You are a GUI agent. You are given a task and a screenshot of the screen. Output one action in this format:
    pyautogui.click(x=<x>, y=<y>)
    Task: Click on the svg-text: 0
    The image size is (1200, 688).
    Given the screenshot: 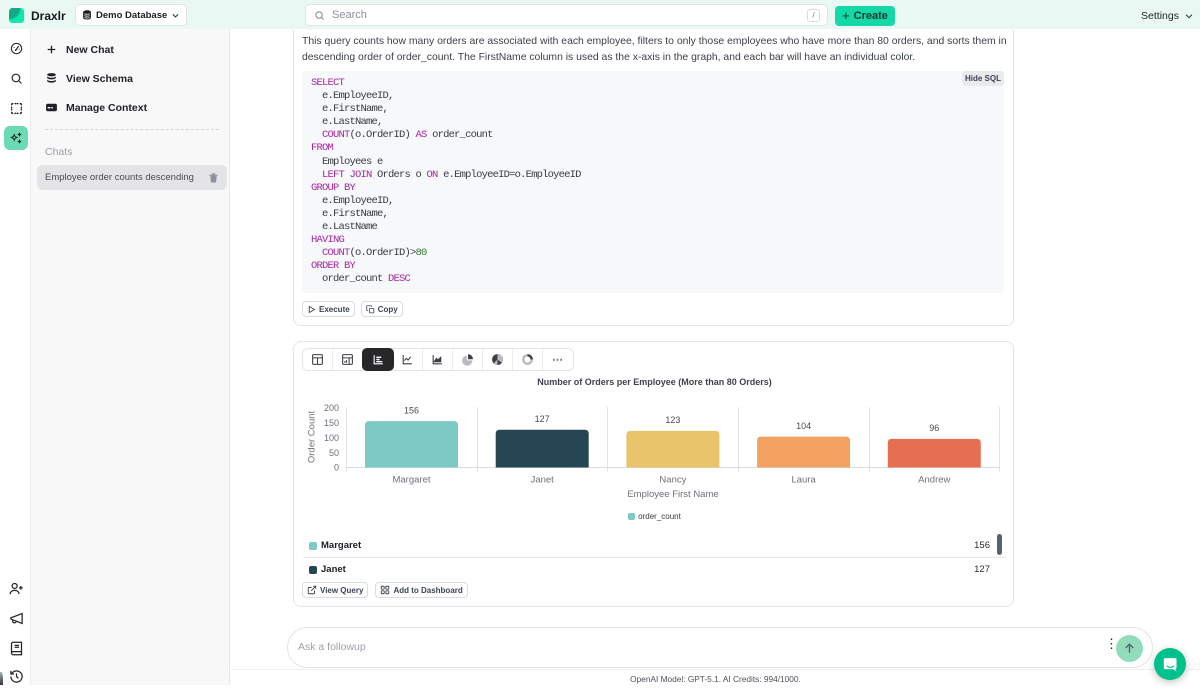 What is the action you would take?
    pyautogui.click(x=336, y=468)
    